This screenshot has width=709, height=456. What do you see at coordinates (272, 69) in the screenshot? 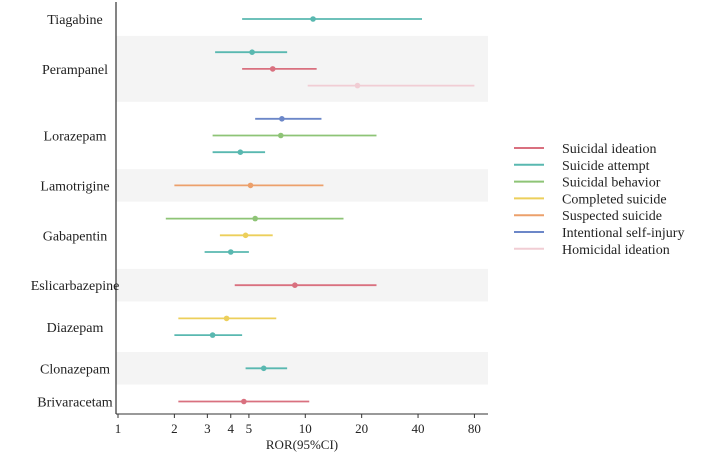
I see `point-perampanel-suicidal-ideation` at bounding box center [272, 69].